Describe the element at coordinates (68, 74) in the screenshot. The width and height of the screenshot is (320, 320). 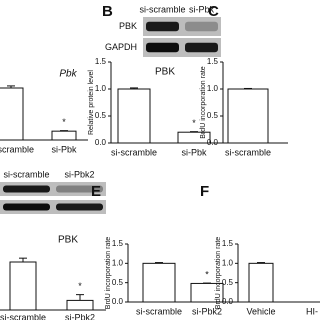
I see `chart-title: Pbk` at that location.